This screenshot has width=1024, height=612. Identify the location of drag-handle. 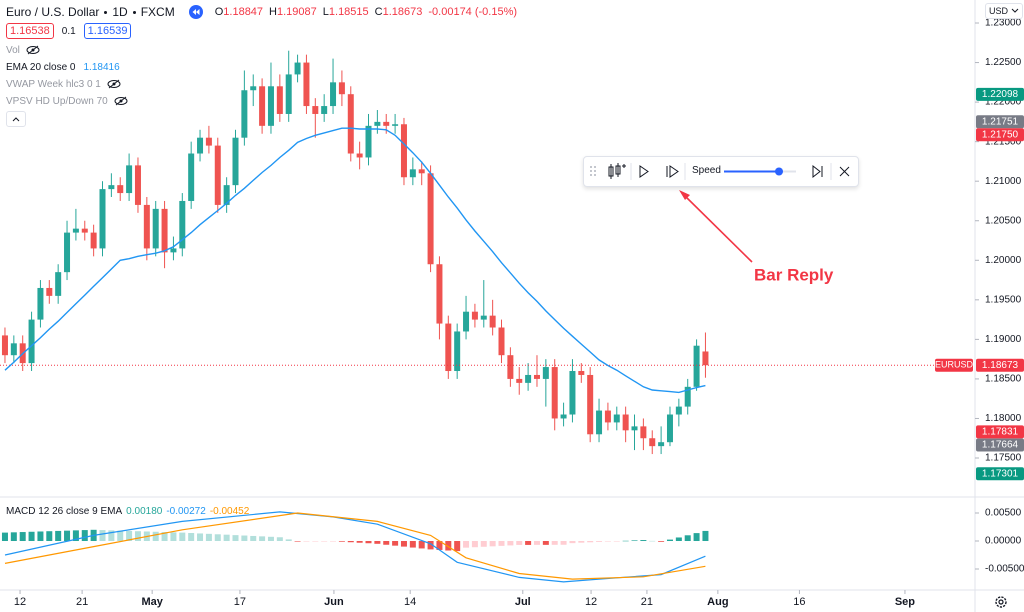
(593, 171).